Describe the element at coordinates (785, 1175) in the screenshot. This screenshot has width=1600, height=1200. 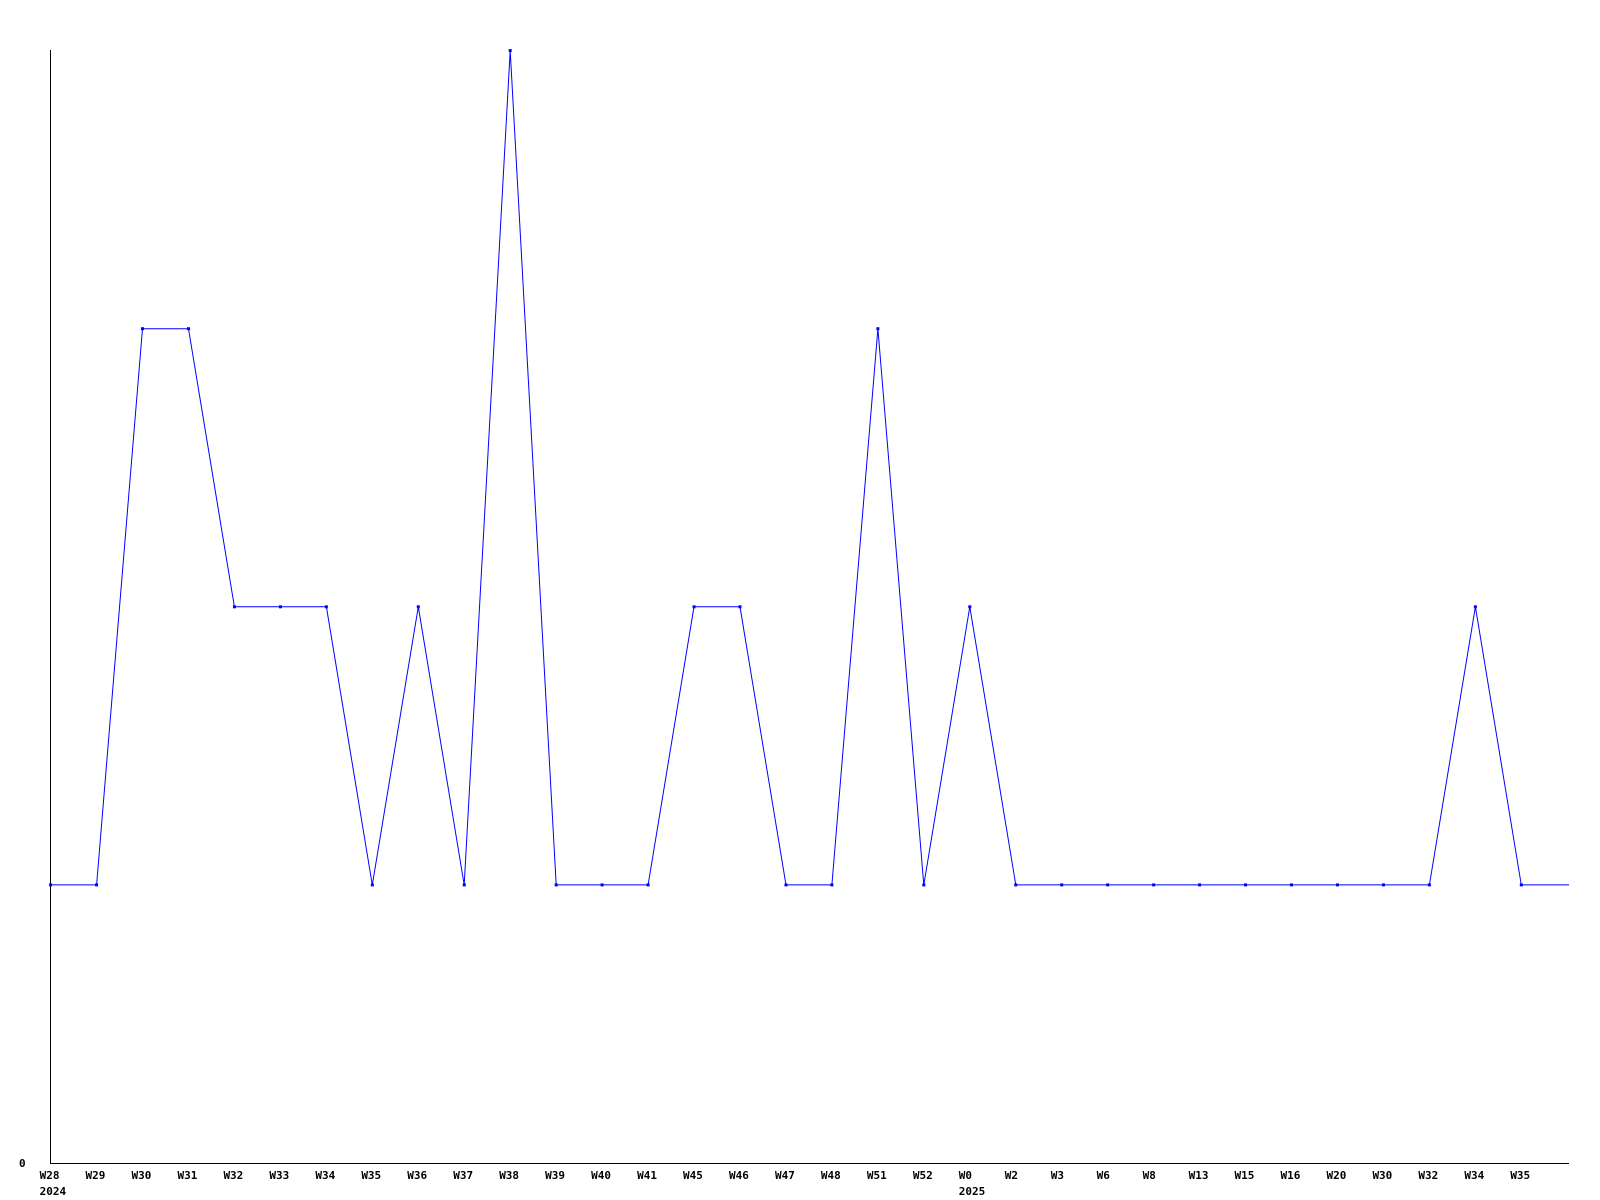
I see `x-tick-label: W47` at that location.